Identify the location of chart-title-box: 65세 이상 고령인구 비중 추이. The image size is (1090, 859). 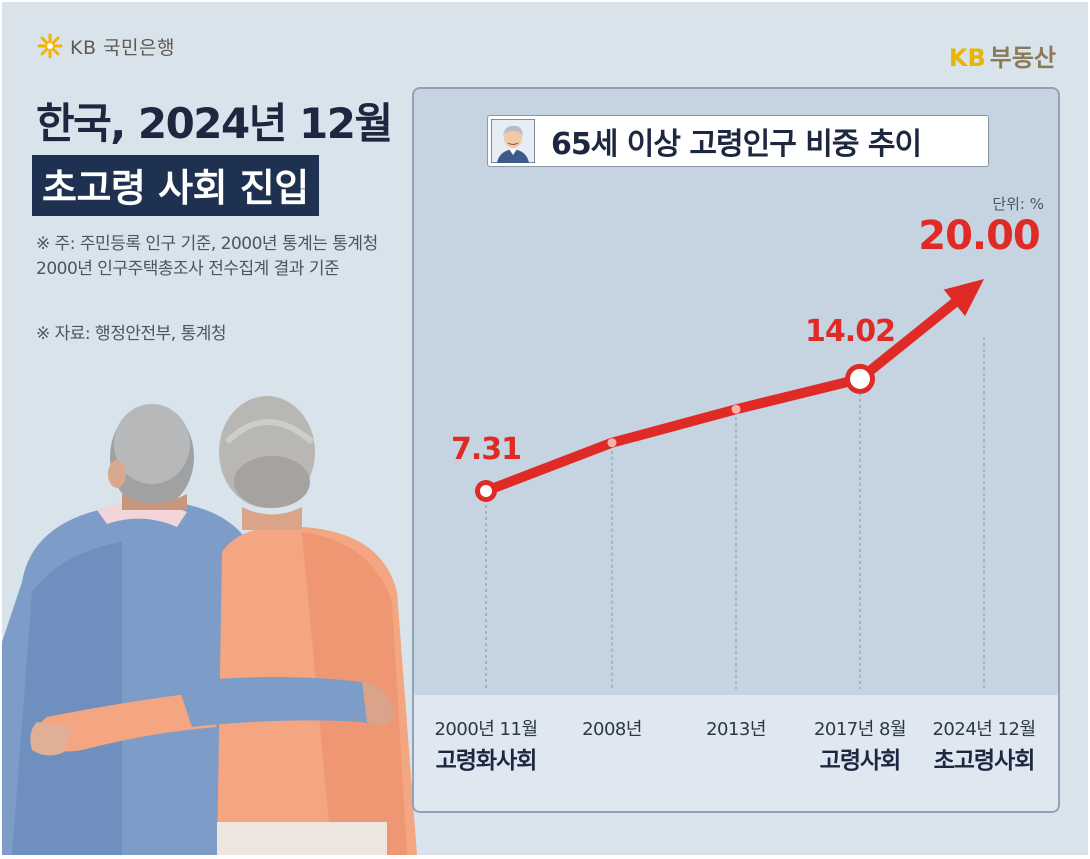
(738, 141).